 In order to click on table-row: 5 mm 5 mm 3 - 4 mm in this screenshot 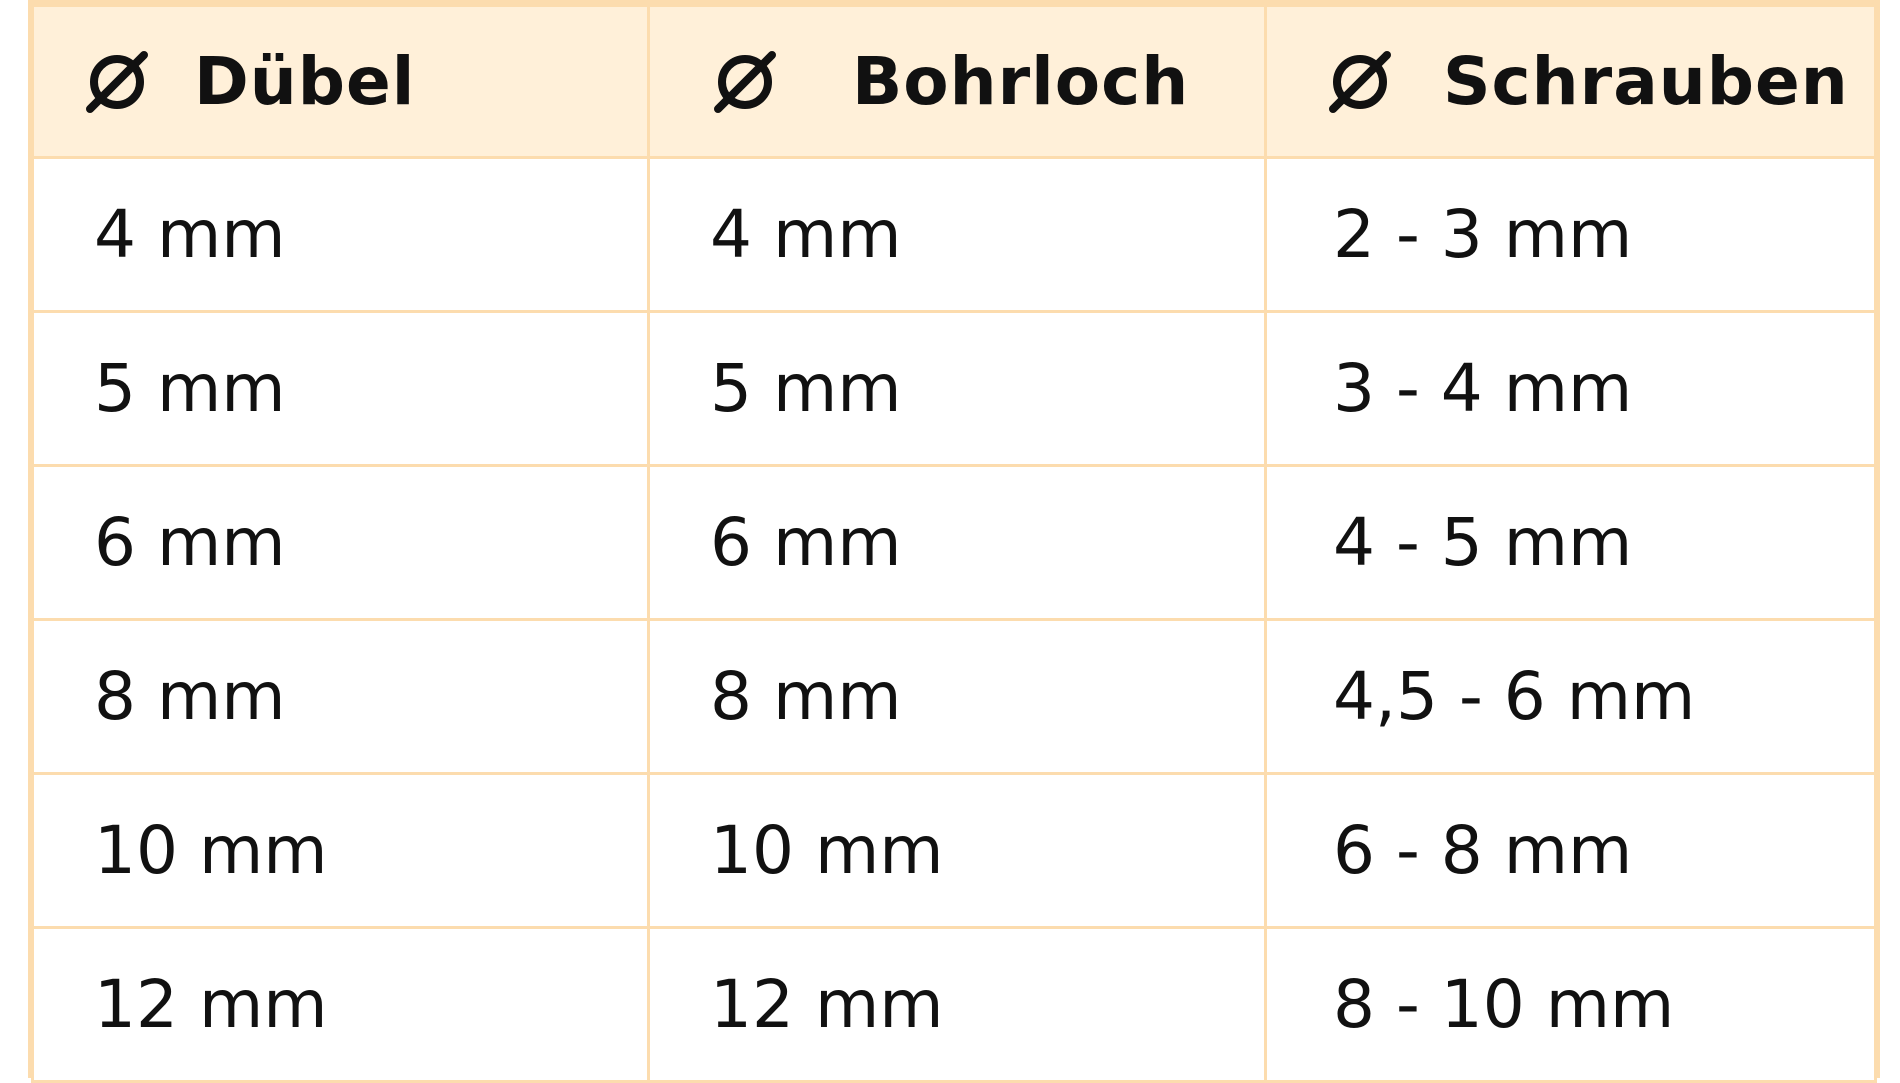, I will do `click(954, 388)`.